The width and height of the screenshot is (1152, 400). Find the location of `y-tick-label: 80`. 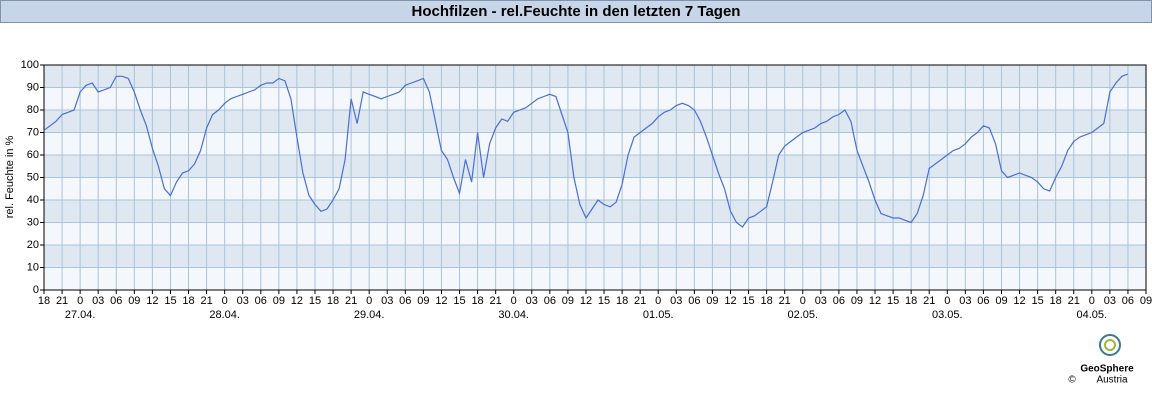

y-tick-label: 80 is located at coordinates (33, 110).